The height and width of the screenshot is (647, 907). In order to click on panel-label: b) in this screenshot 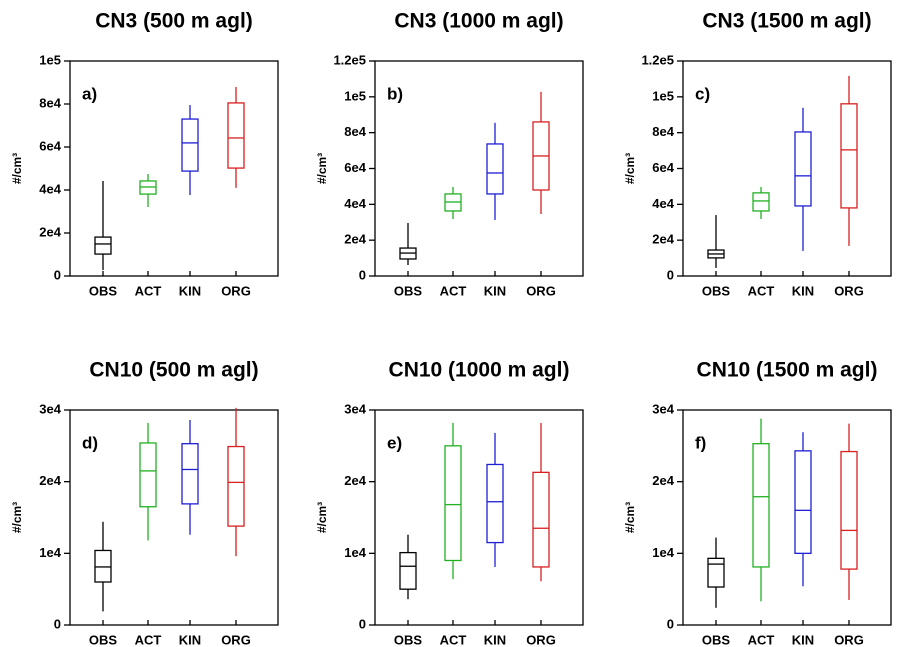, I will do `click(395, 93)`.